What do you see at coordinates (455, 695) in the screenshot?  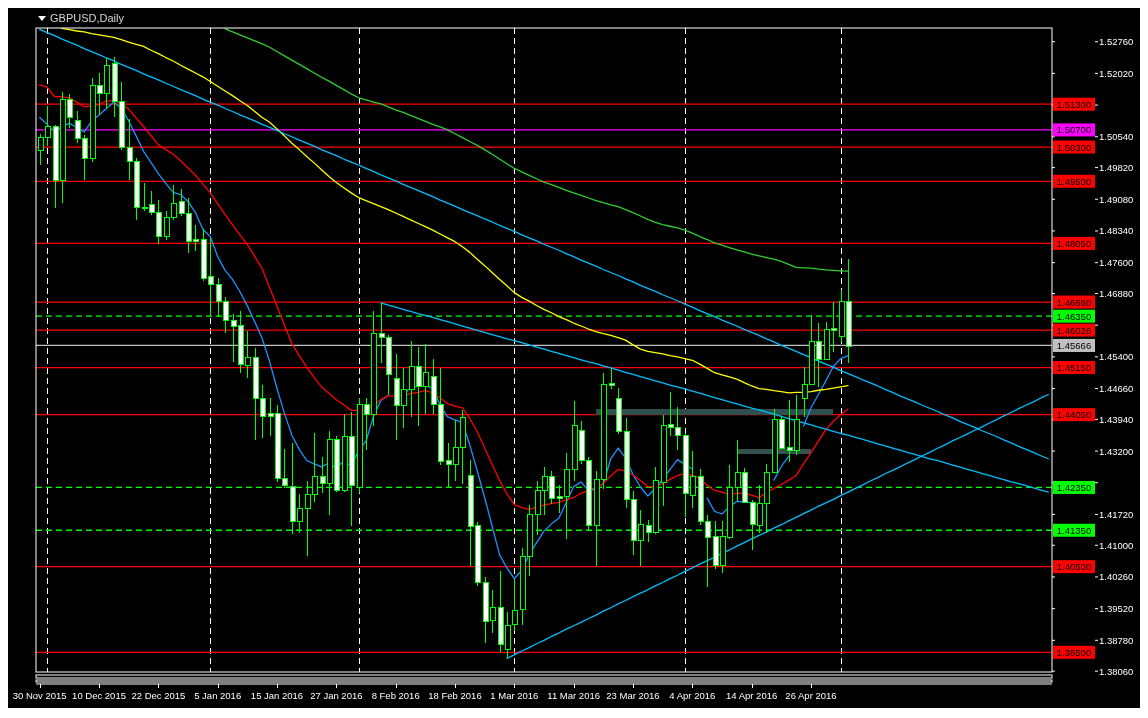 I see `x-tick-label: 18 Feb 2016` at bounding box center [455, 695].